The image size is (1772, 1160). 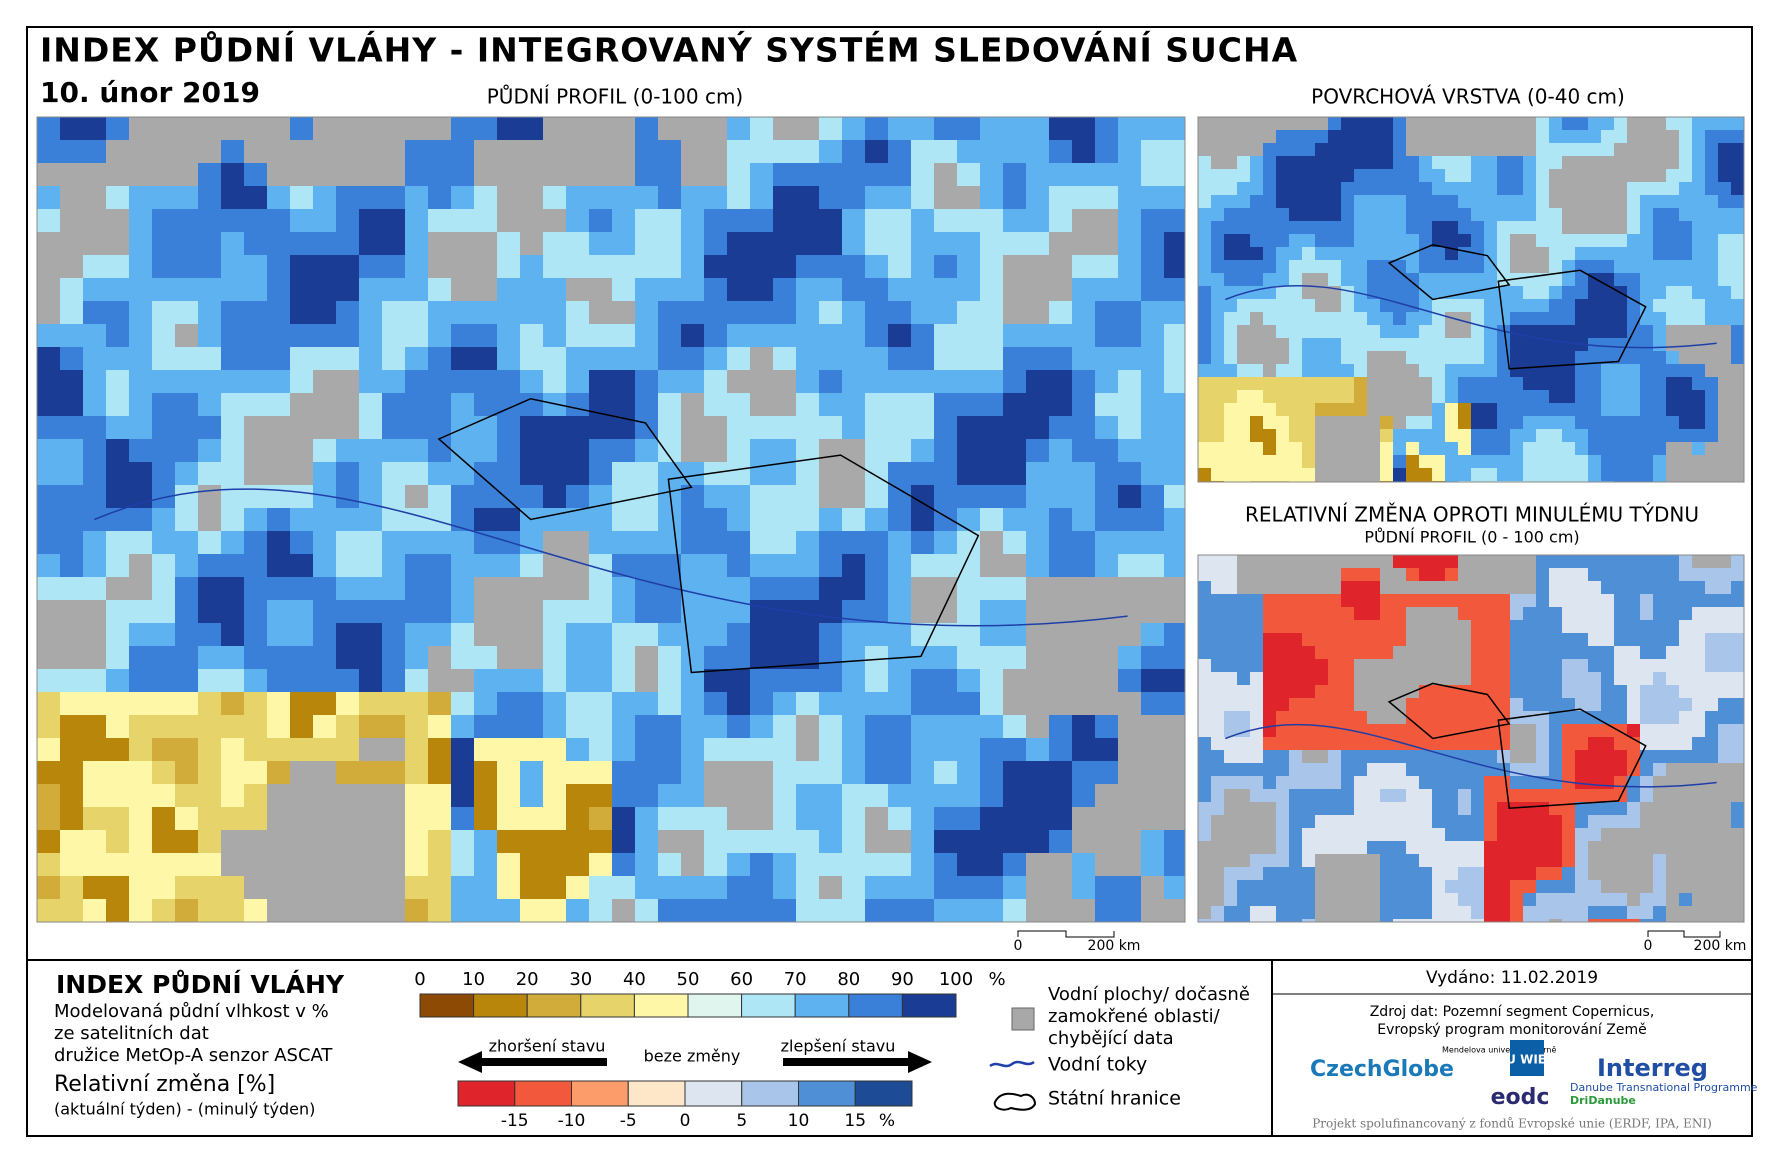 I want to click on scale-label: 5, so click(x=741, y=1121).